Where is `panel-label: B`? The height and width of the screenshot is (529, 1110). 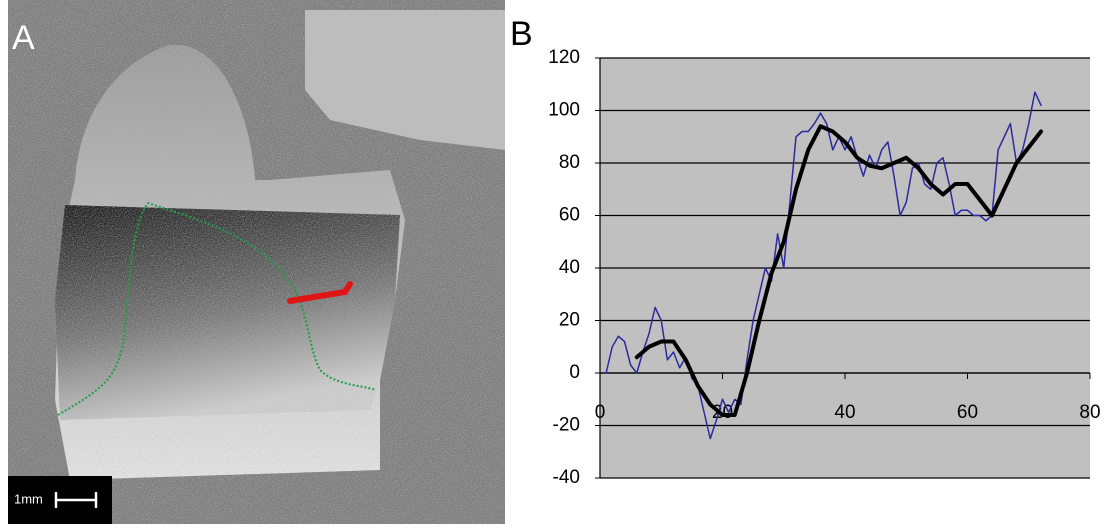
panel-label: B is located at coordinates (521, 34).